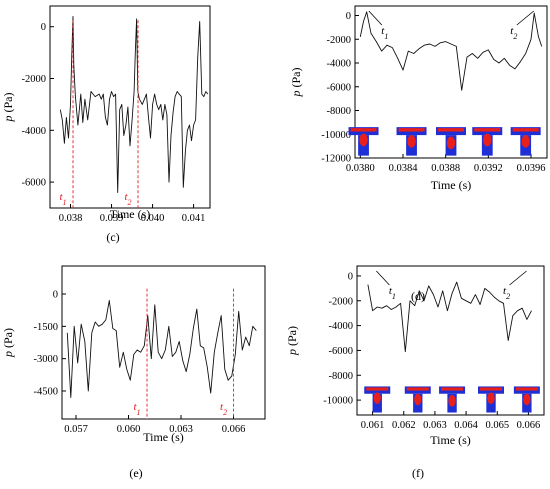 The image size is (550, 489). What do you see at coordinates (445, 168) in the screenshot?
I see `x-tick-label: 0.0388` at bounding box center [445, 168].